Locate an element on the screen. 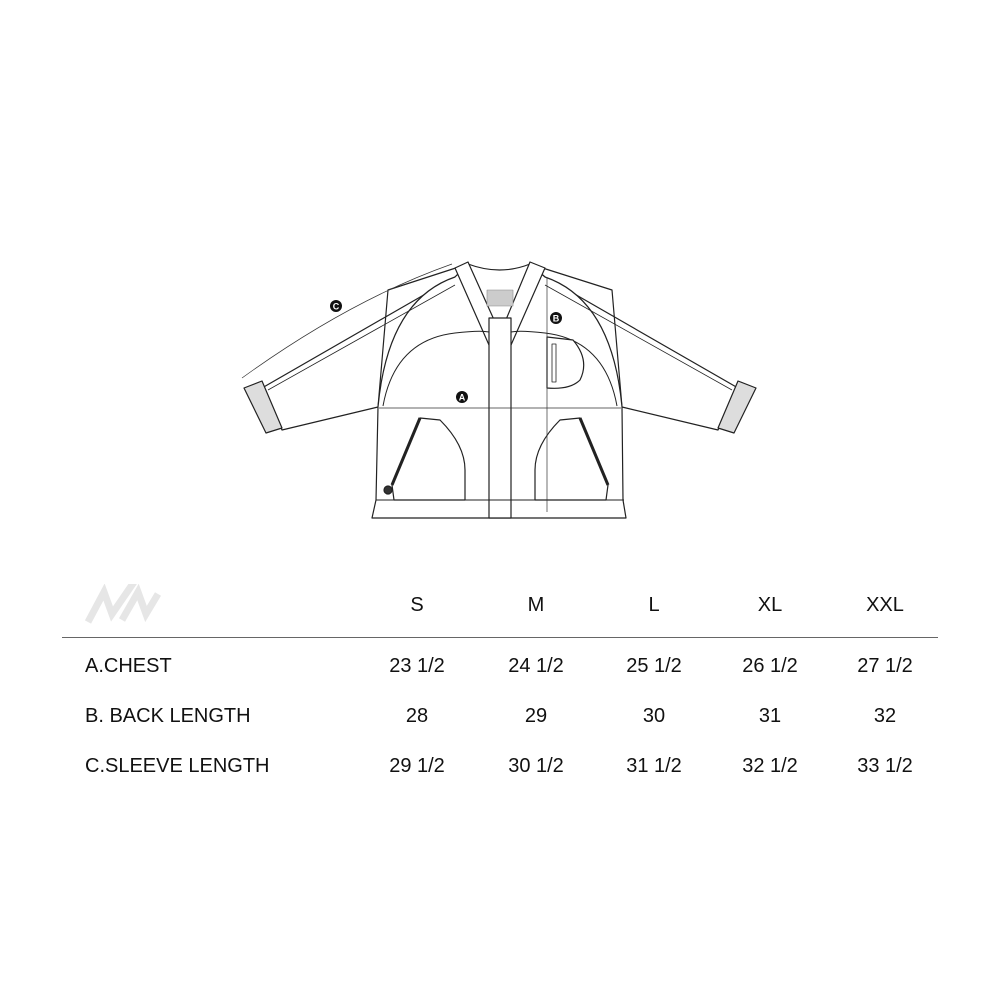  size-header-l: L is located at coordinates (654, 605).